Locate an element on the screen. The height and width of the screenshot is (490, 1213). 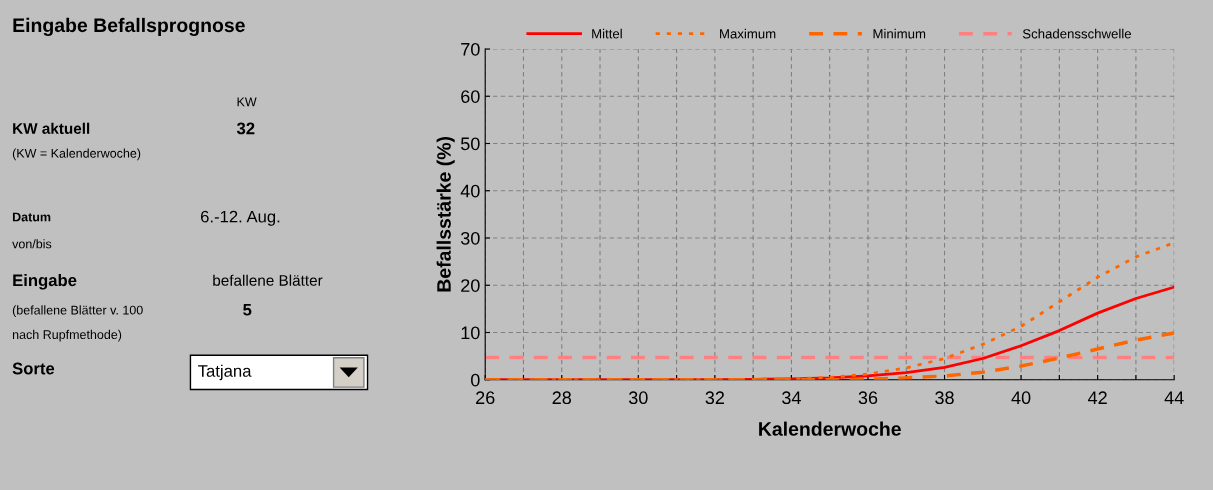
legend-label: Schadensschwelle is located at coordinates (1076, 33).